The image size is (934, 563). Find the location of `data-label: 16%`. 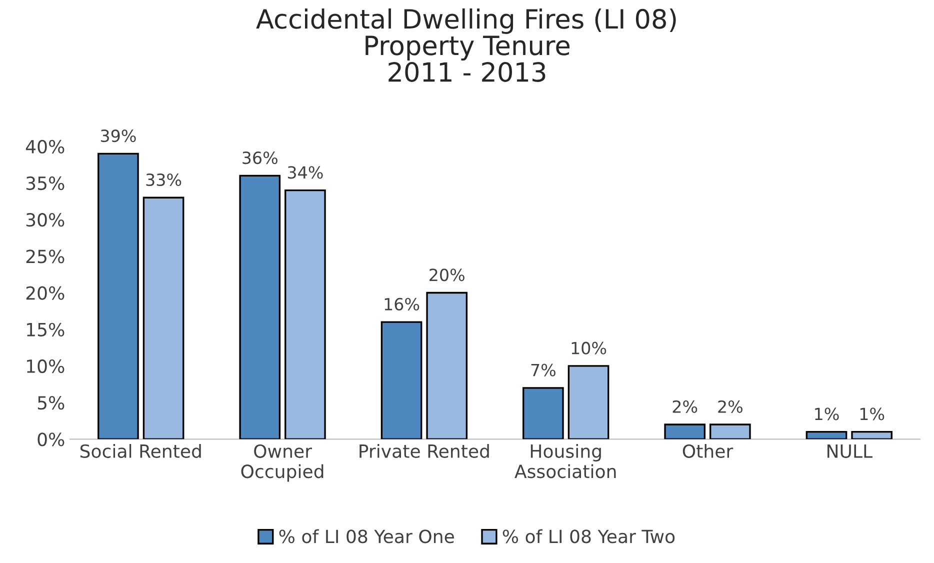

data-label: 16% is located at coordinates (402, 304).